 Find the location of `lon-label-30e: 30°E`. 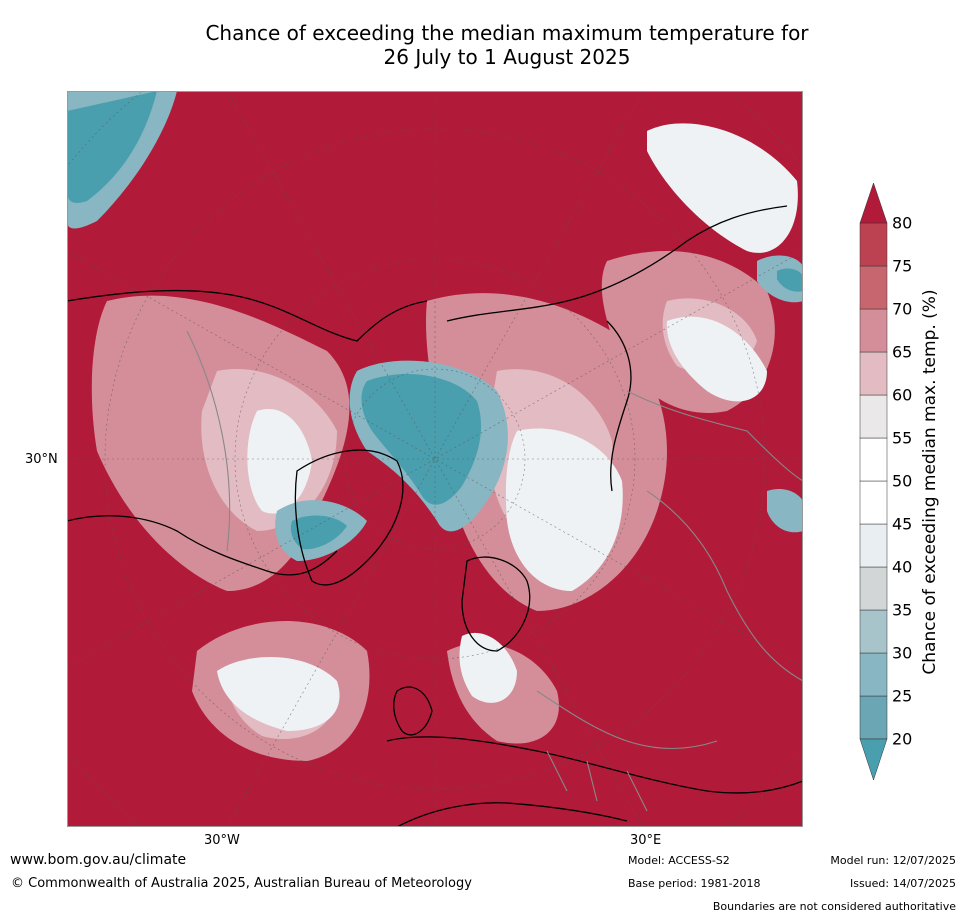

lon-label-30e: 30°E is located at coordinates (646, 840).